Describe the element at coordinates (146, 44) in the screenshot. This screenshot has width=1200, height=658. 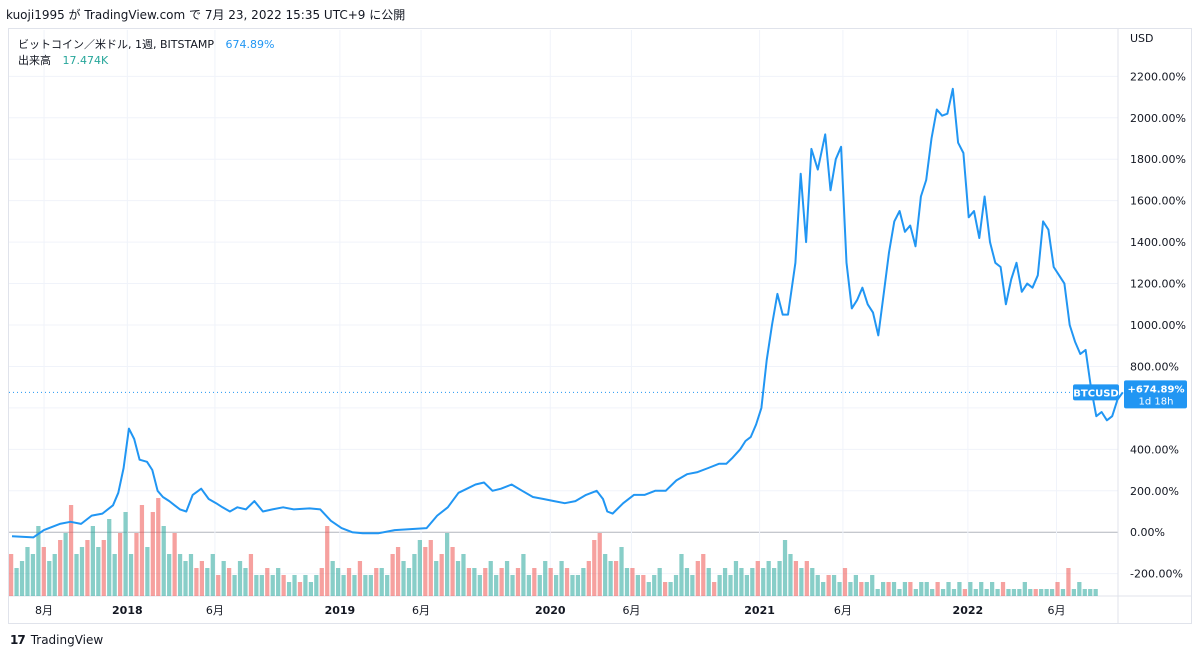
I see `series-legend: ビットコイン／米ドル, 1週, BITSTAMP 674.89%` at that location.